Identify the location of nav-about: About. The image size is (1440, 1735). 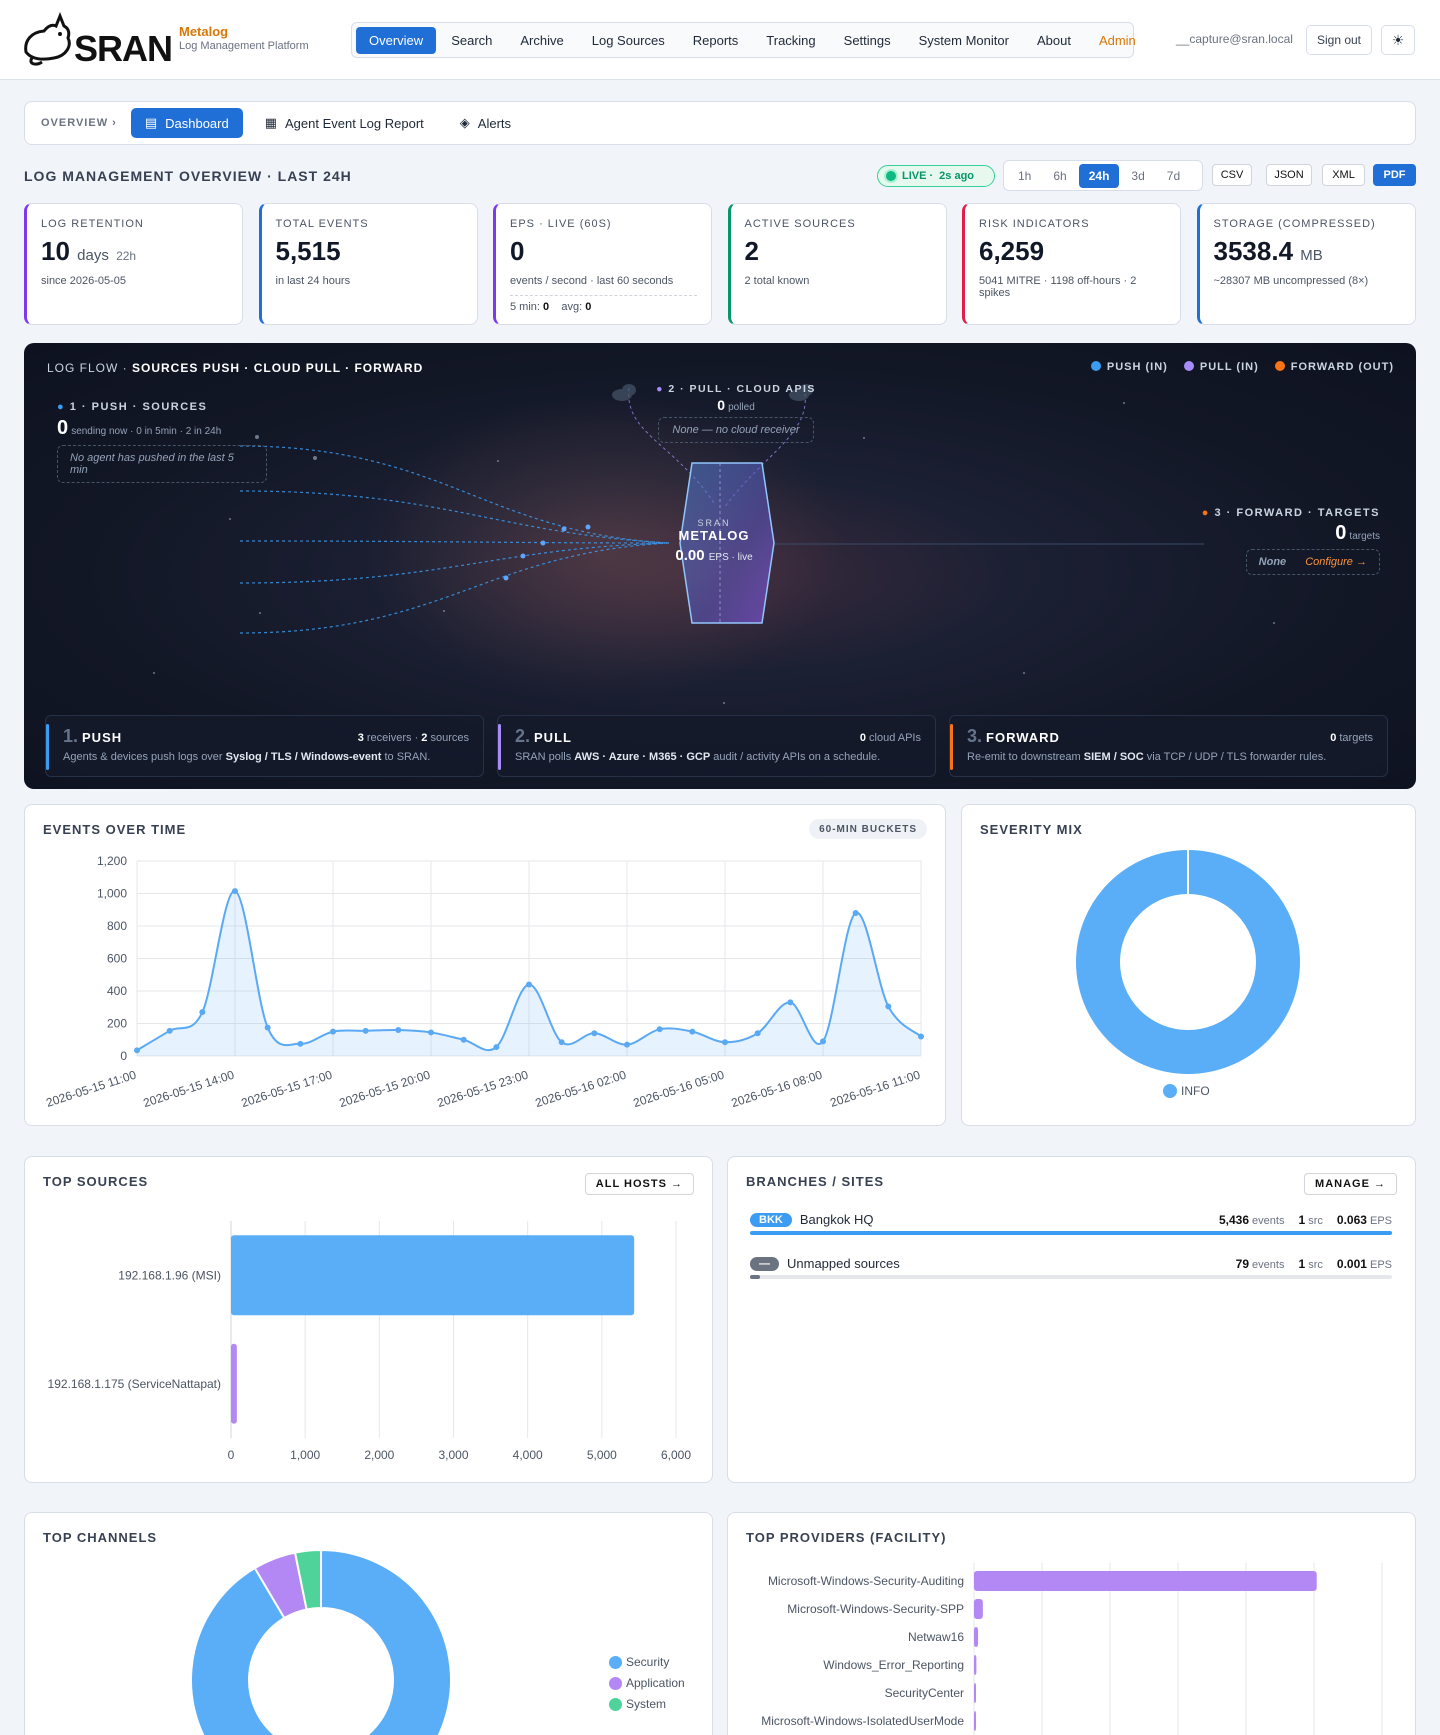
(1053, 40).